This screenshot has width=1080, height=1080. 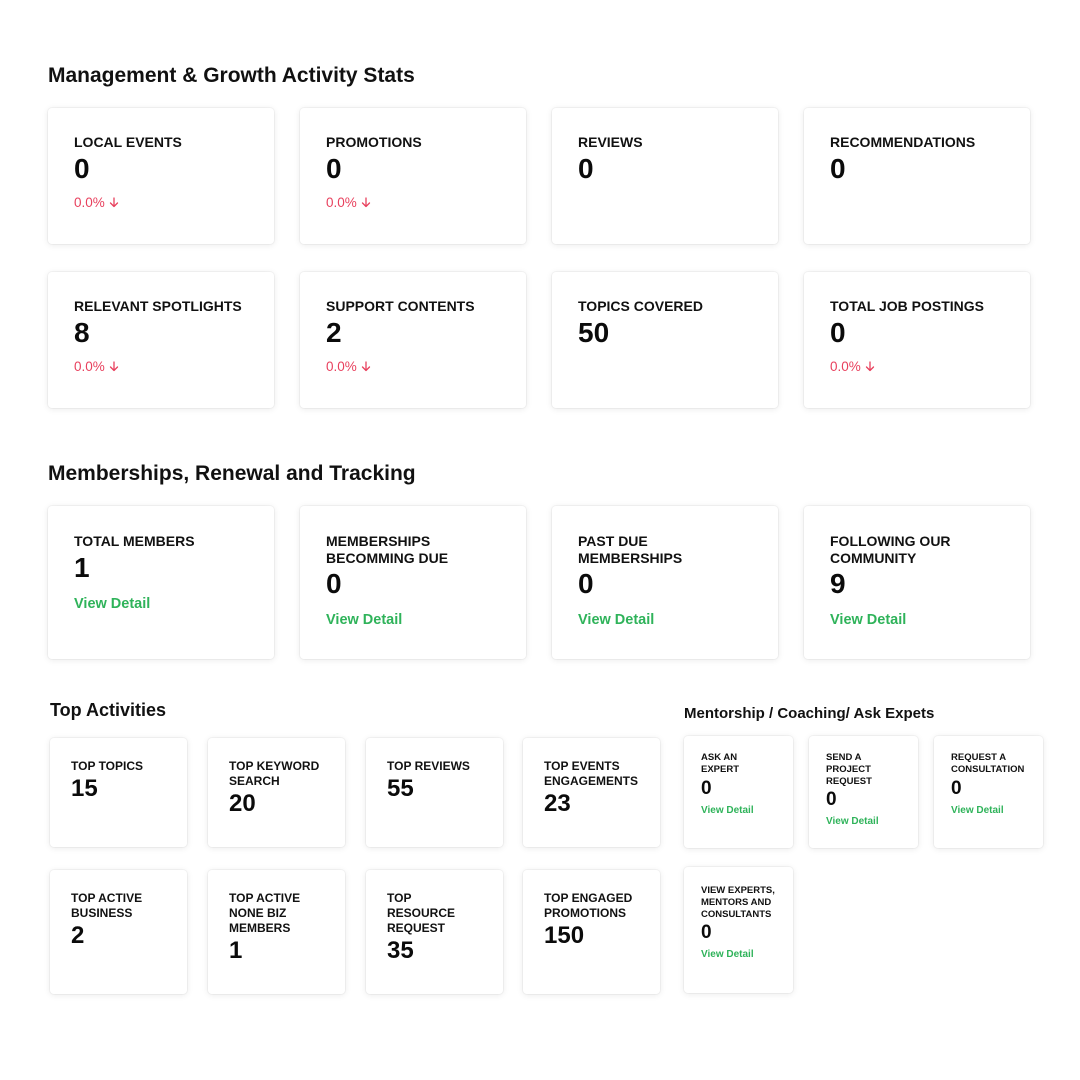 I want to click on stat-label: RELEVANT SPOTLIGHTS, so click(x=158, y=306).